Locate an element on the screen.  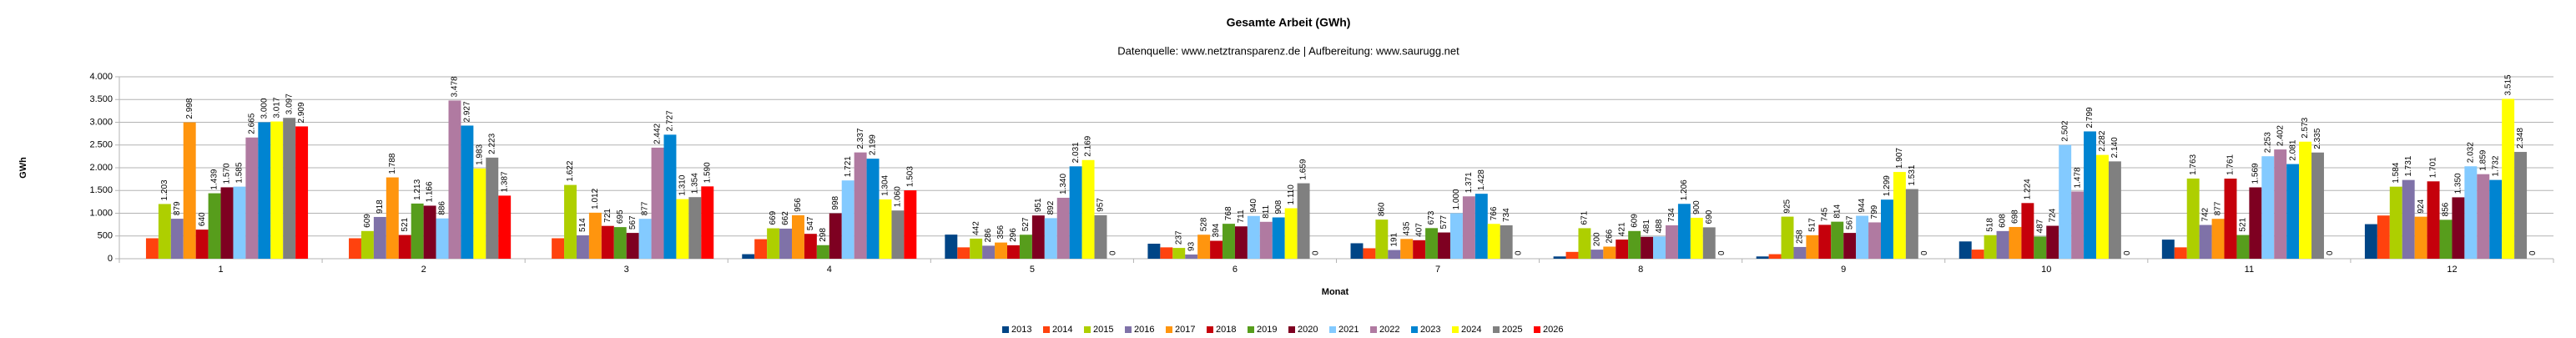
value-label: 1.503 is located at coordinates (910, 176).